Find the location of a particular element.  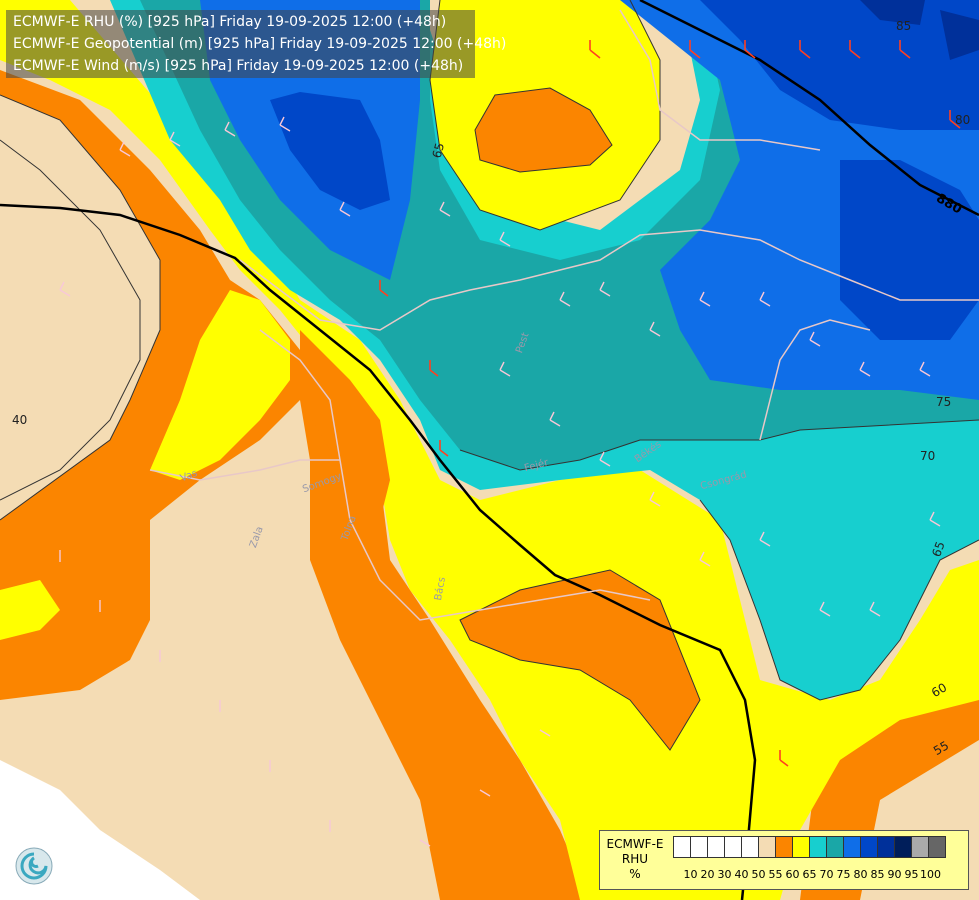

legend-tick-label: 100 is located at coordinates (930, 874).